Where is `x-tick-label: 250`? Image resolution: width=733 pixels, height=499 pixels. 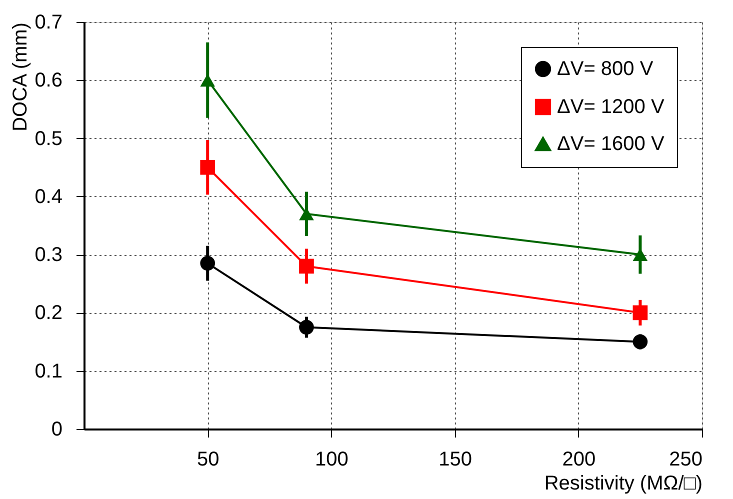 x-tick-label: 250 is located at coordinates (685, 459).